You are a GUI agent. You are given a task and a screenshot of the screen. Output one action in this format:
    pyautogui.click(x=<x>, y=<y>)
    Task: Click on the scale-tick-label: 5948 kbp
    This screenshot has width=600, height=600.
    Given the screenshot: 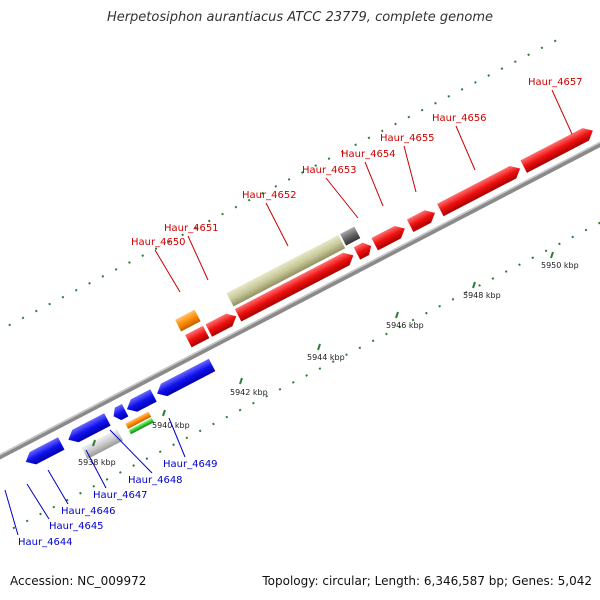 What is the action you would take?
    pyautogui.click(x=482, y=295)
    